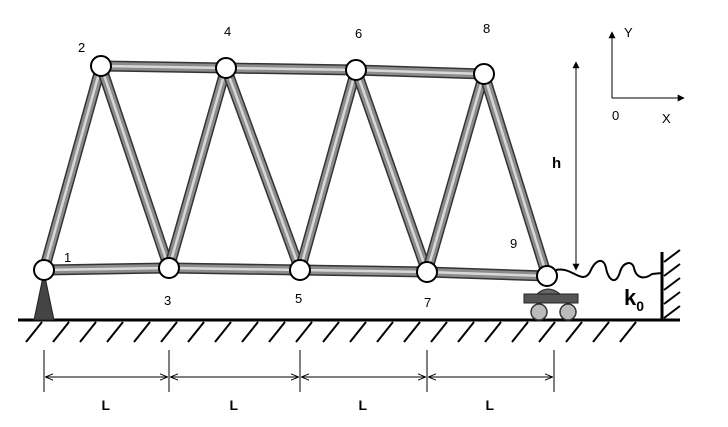  I want to click on node-label-6: 6, so click(358, 33).